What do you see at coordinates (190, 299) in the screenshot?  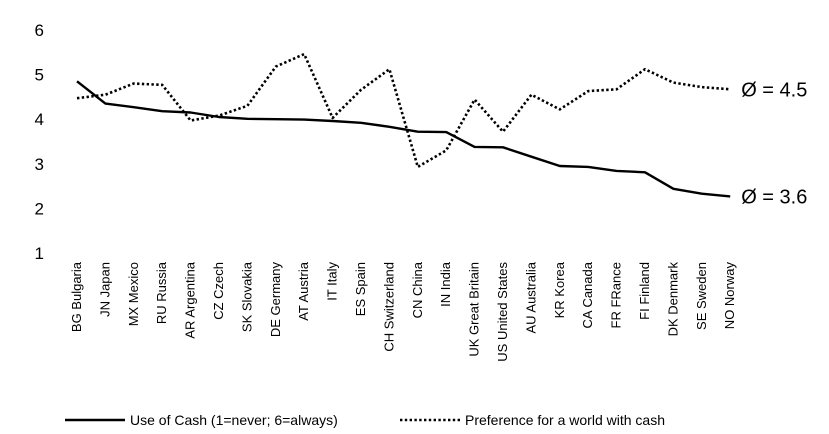 I see `x-tick-label: AR Argentina` at bounding box center [190, 299].